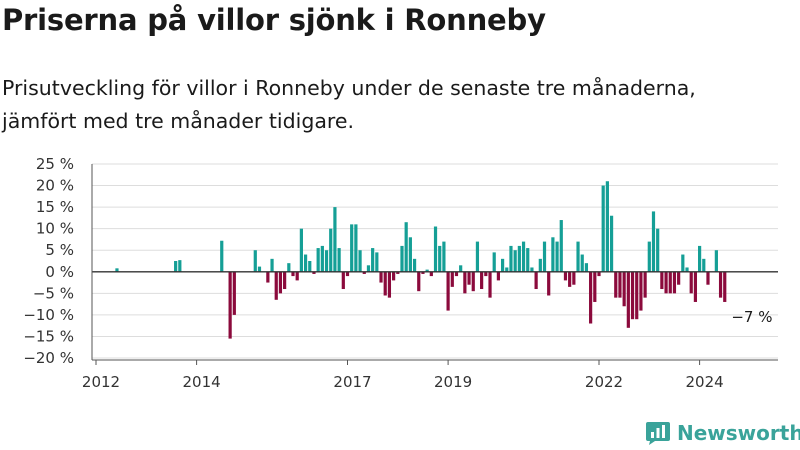 This screenshot has height=450, width=800. What do you see at coordinates (352, 382) in the screenshot?
I see `x-tick-label: 2017` at bounding box center [352, 382].